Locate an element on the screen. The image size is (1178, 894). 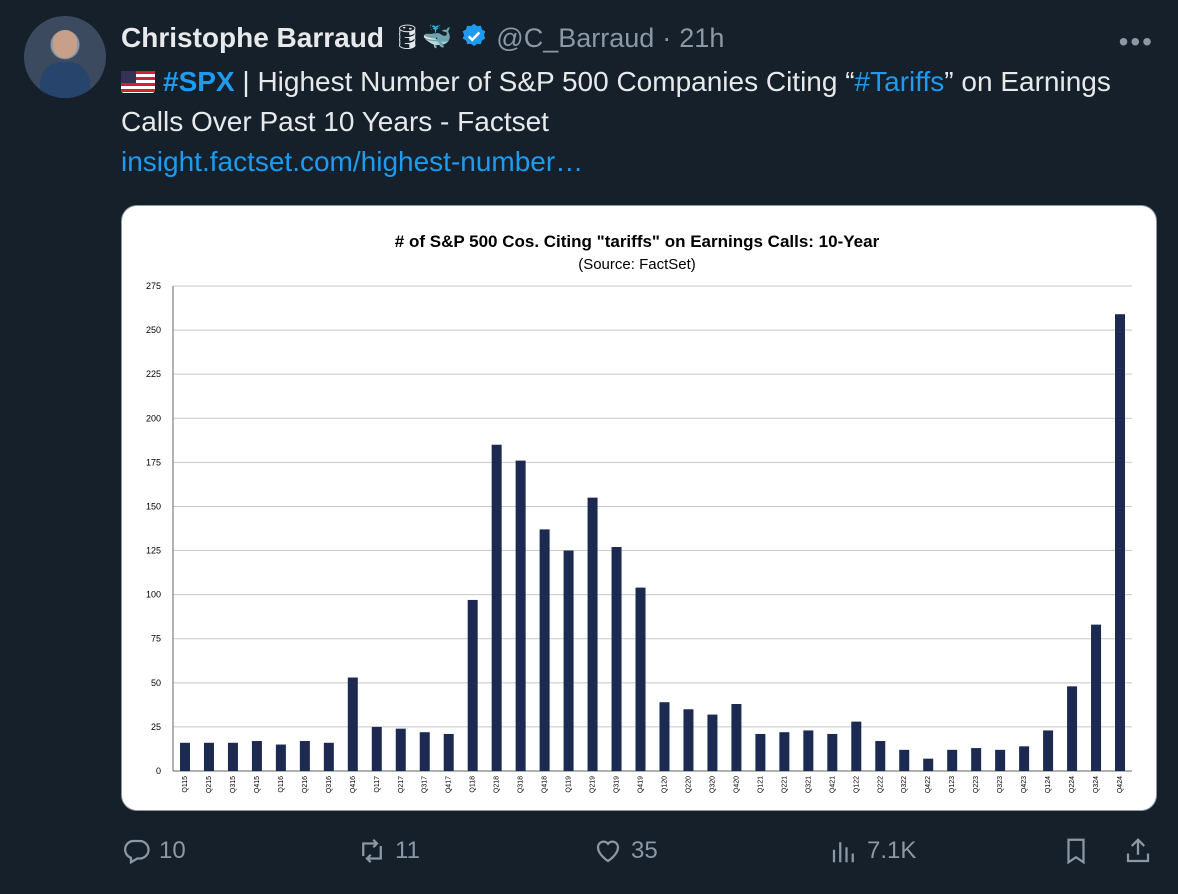
tweet-header: Christophe Barraud 🛢🐳 @C_Barraud · 21h is located at coordinates (422, 38).